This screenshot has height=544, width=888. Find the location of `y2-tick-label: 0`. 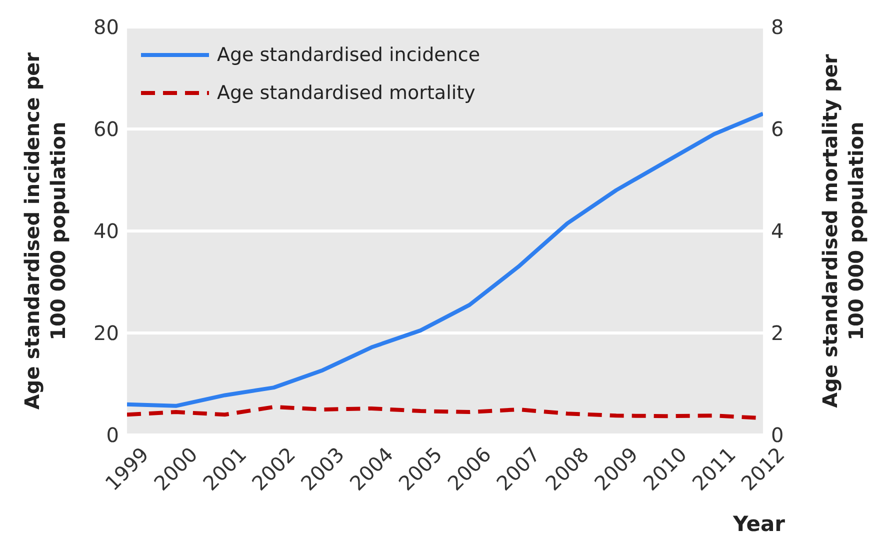

y2-tick-label: 0 is located at coordinates (777, 435).